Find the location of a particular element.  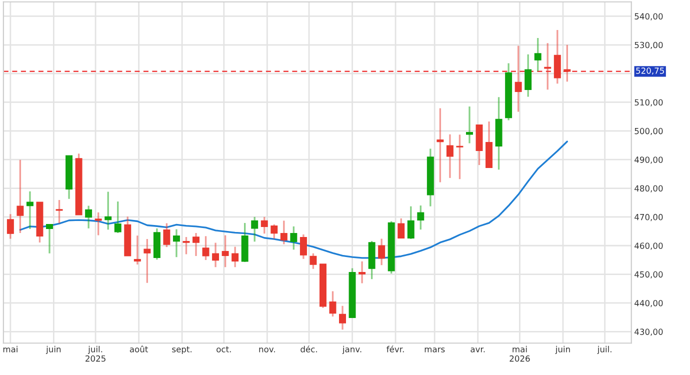

x-tick-label: mars is located at coordinates (434, 350).